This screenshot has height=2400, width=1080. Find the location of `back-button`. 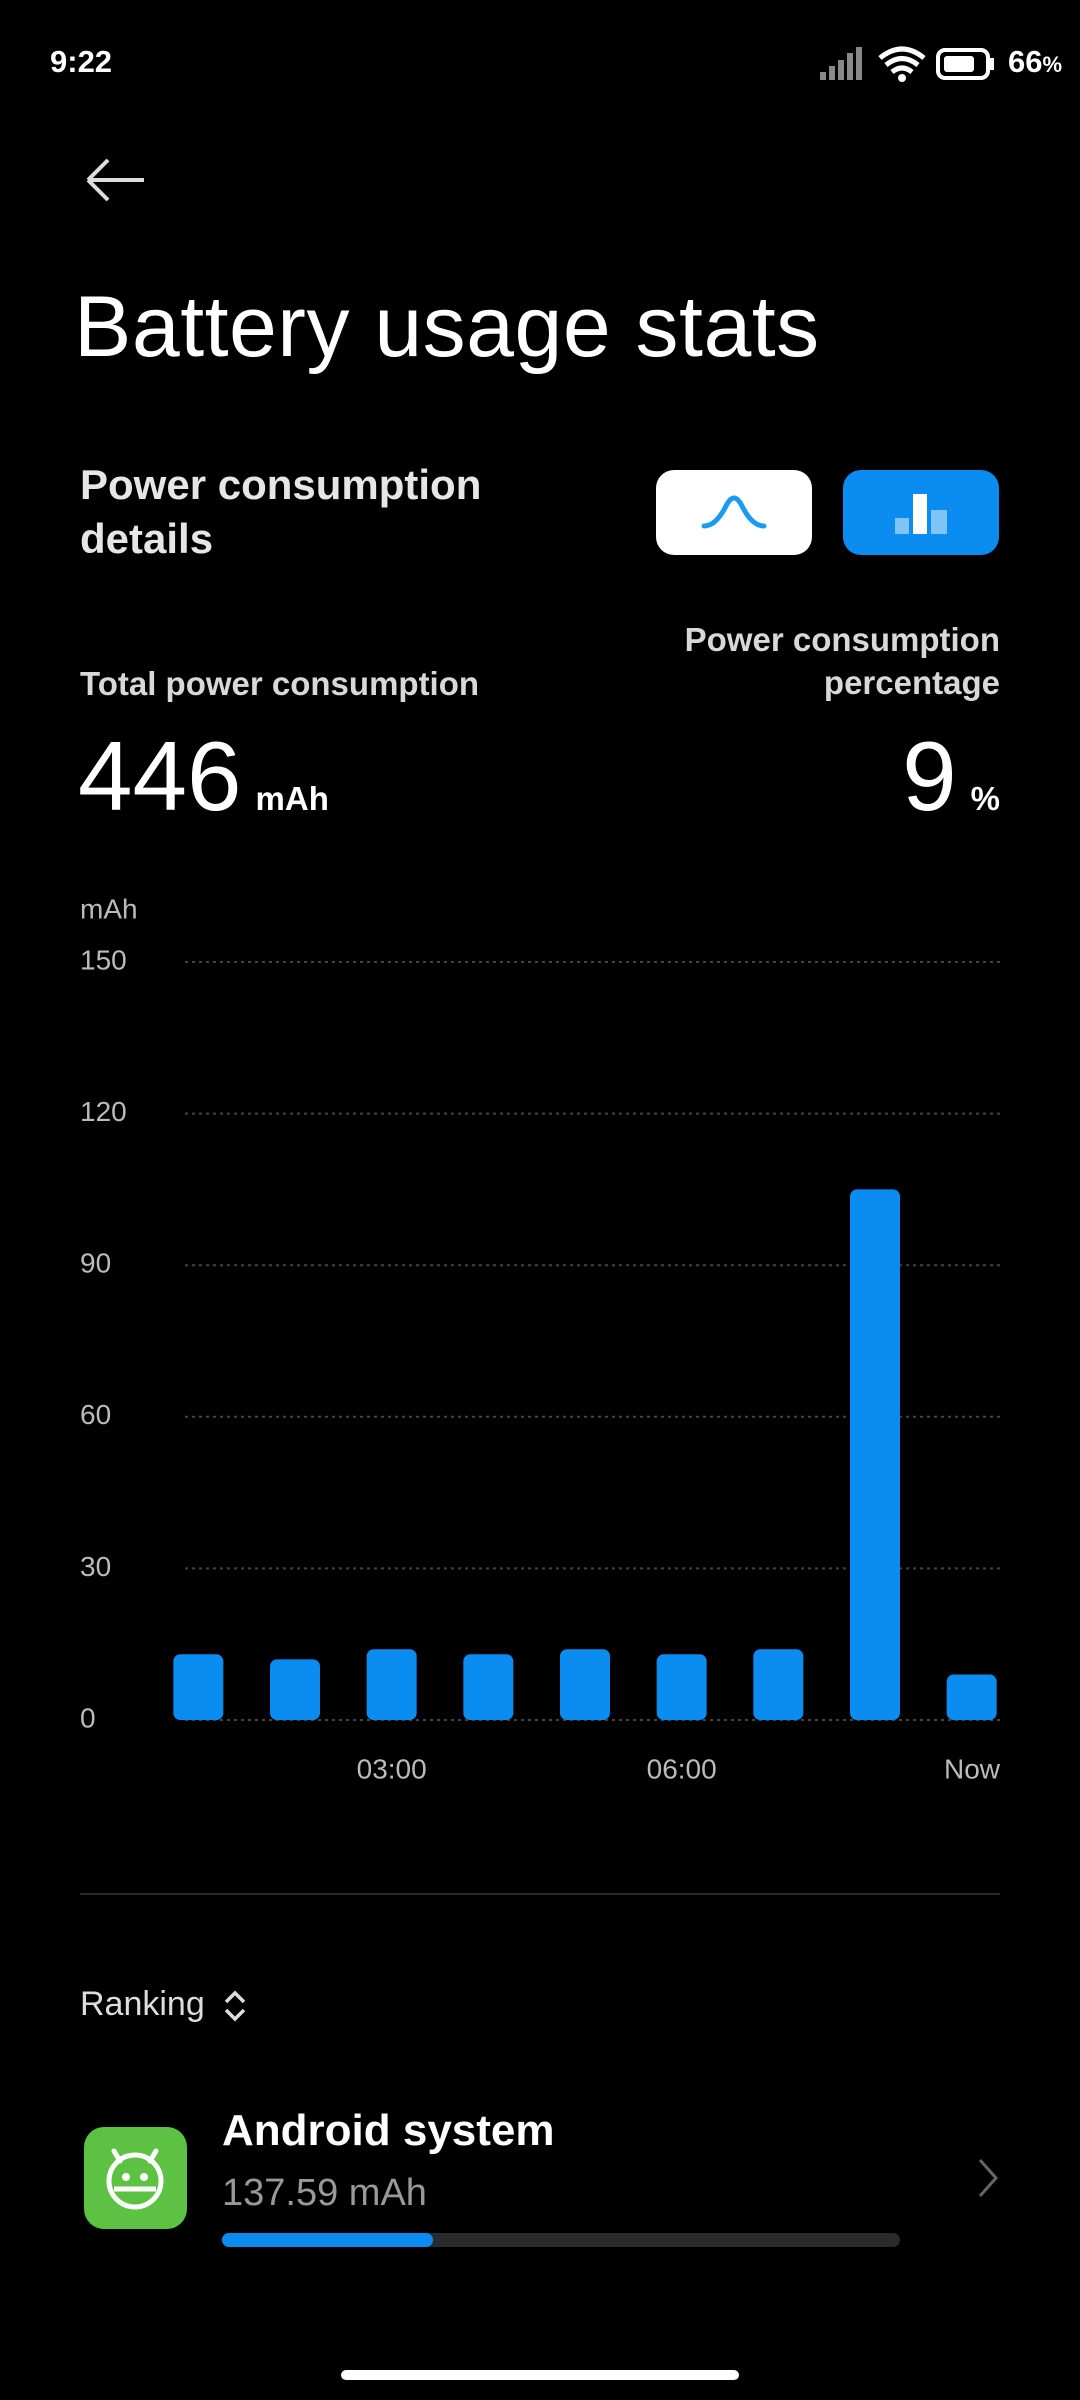

back-button is located at coordinates (116, 180).